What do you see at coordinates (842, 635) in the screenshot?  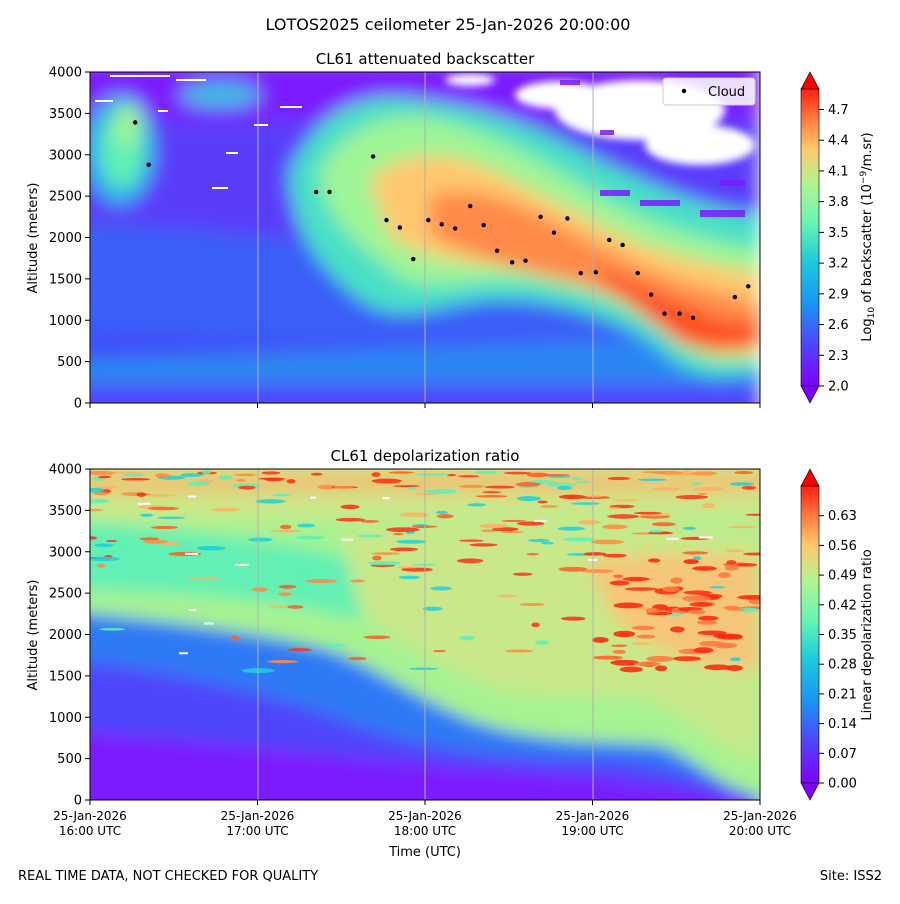 I see `colorbar-tick-label: 0.35` at bounding box center [842, 635].